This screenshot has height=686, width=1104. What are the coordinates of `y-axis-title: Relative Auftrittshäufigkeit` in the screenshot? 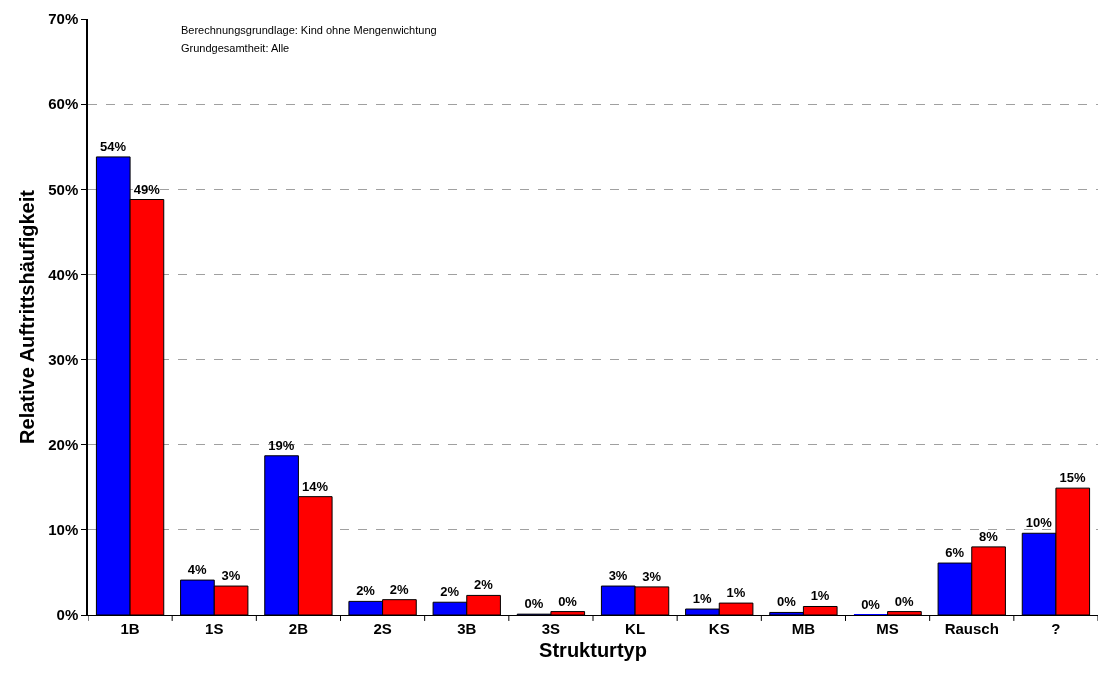 It's located at (27, 316).